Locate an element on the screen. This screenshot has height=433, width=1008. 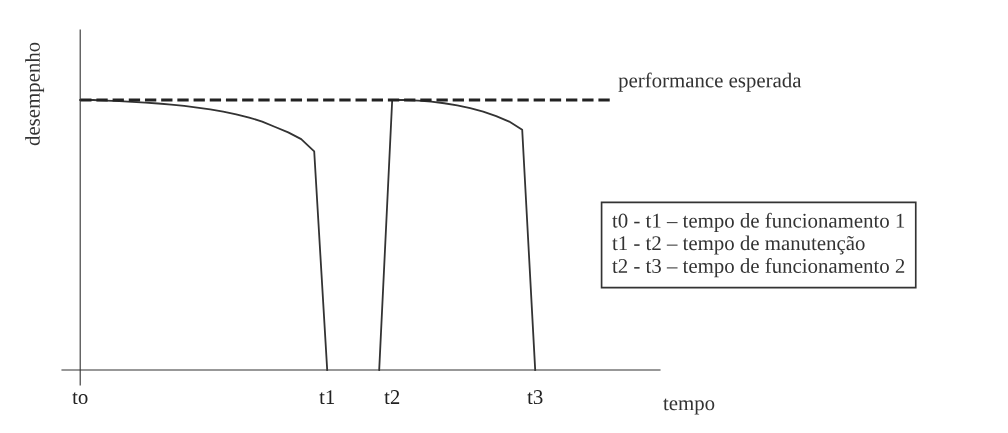
annotation: t1 - t2 – tempo de manutenção is located at coordinates (738, 245).